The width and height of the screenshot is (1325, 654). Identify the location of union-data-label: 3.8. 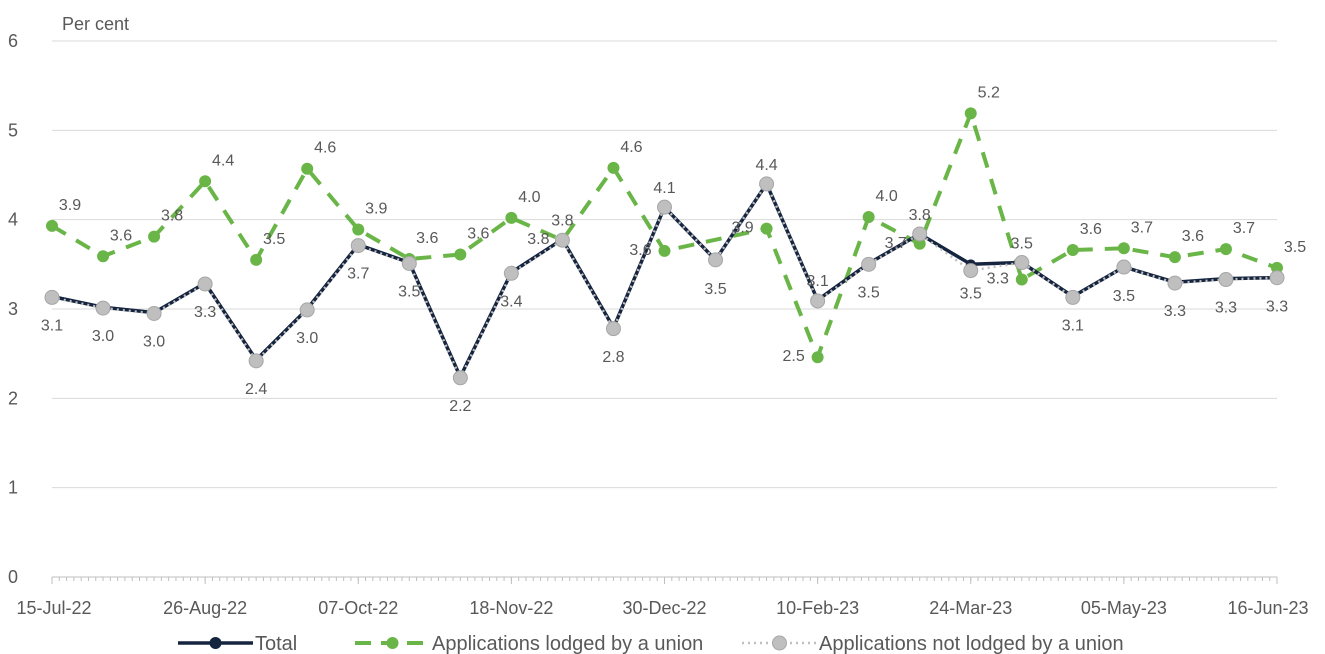
(172, 216).